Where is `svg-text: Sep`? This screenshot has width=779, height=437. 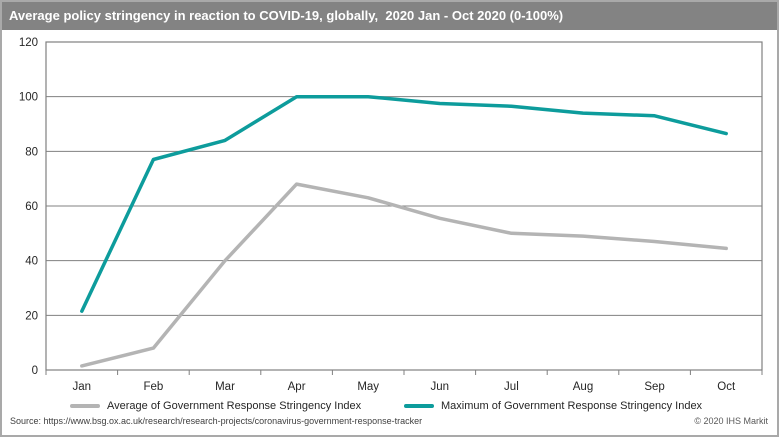 svg-text: Sep is located at coordinates (654, 387).